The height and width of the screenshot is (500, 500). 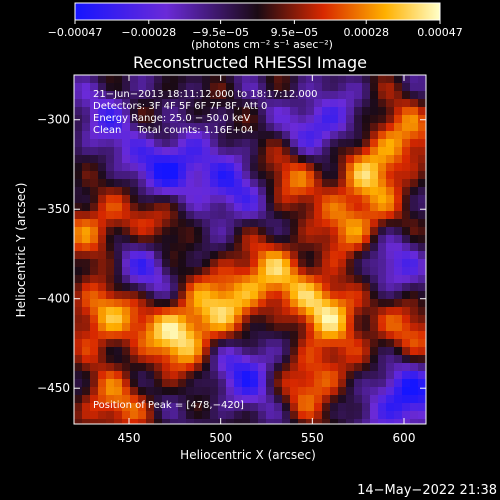 What do you see at coordinates (312, 438) in the screenshot?
I see `x-tick-label: 550` at bounding box center [312, 438].